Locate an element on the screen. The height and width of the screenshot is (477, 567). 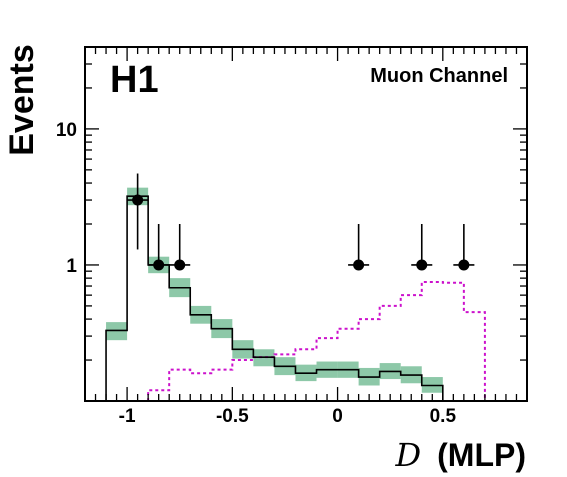
y-tick-label: 1 is located at coordinates (71, 266).